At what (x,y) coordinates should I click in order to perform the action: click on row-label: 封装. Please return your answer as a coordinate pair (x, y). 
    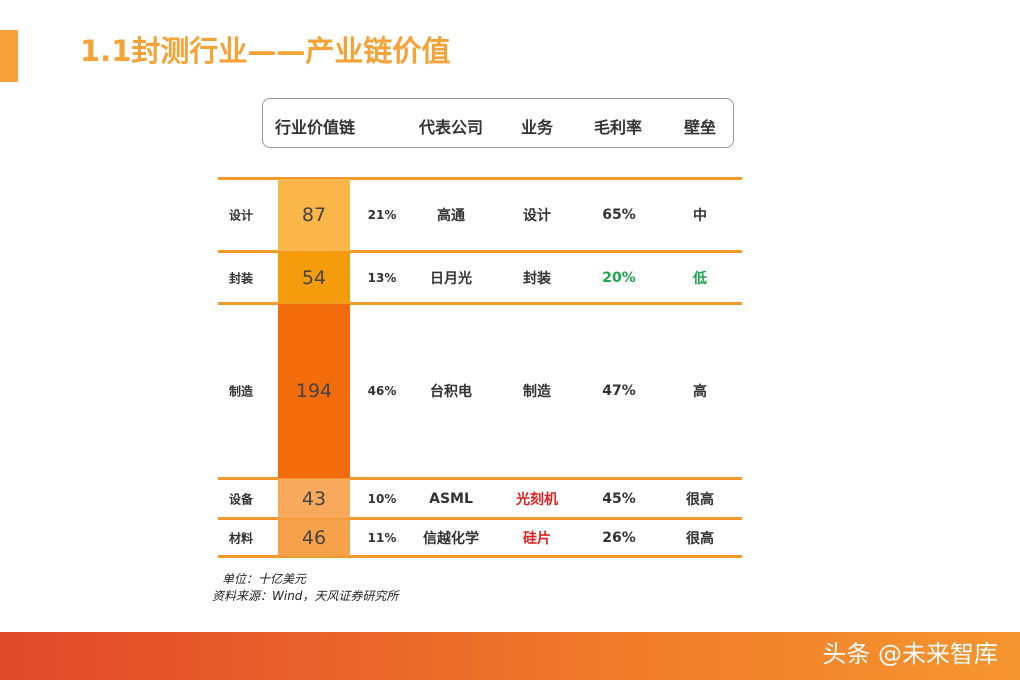
    Looking at the image, I should click on (241, 278).